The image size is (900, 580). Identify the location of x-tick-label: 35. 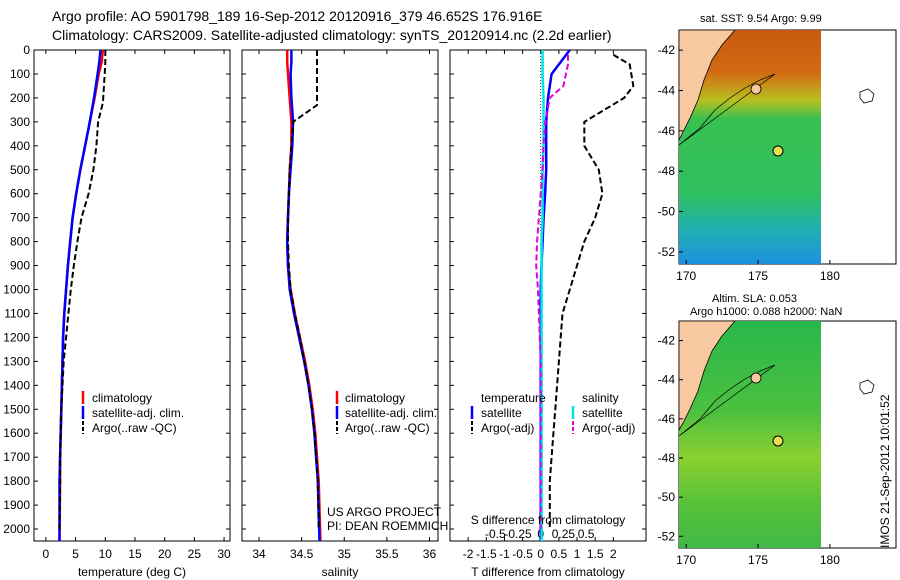
(345, 554).